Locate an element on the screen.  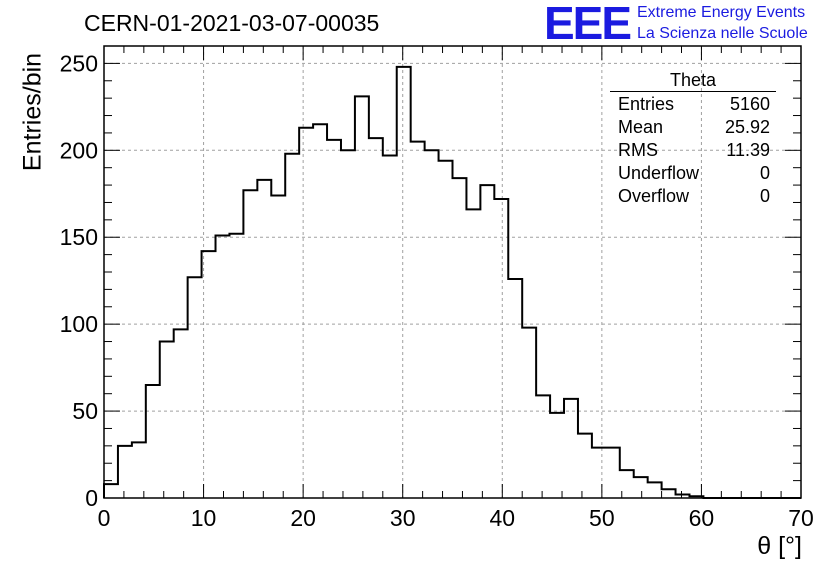
y-tick-label: 100 is located at coordinates (79, 324).